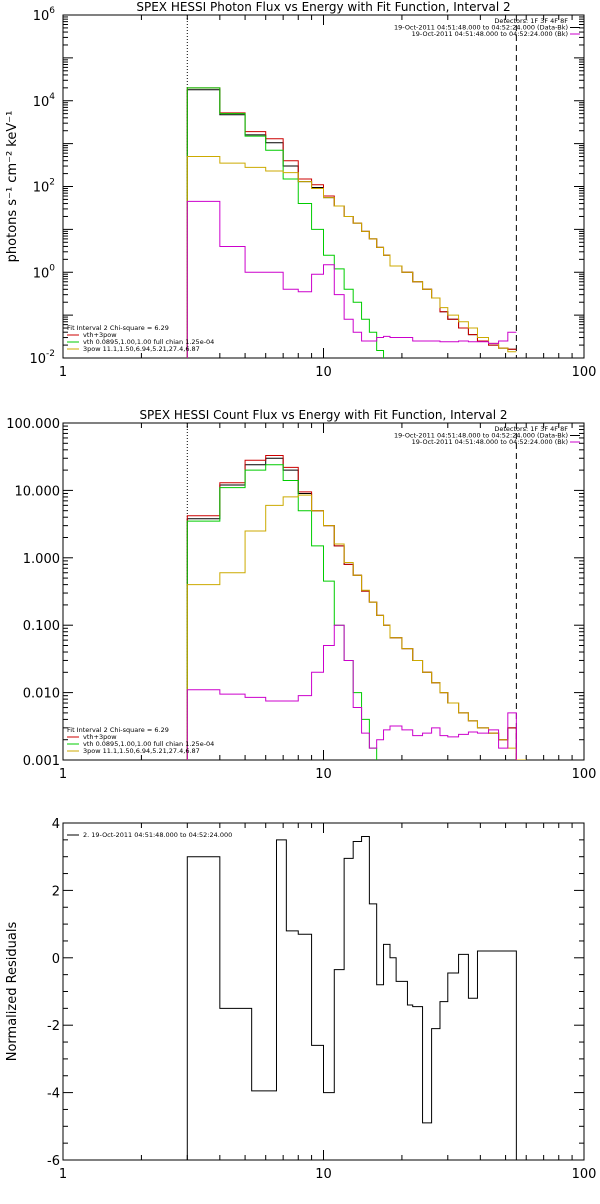  I want to click on y-tick-label: -2, so click(53, 1026).